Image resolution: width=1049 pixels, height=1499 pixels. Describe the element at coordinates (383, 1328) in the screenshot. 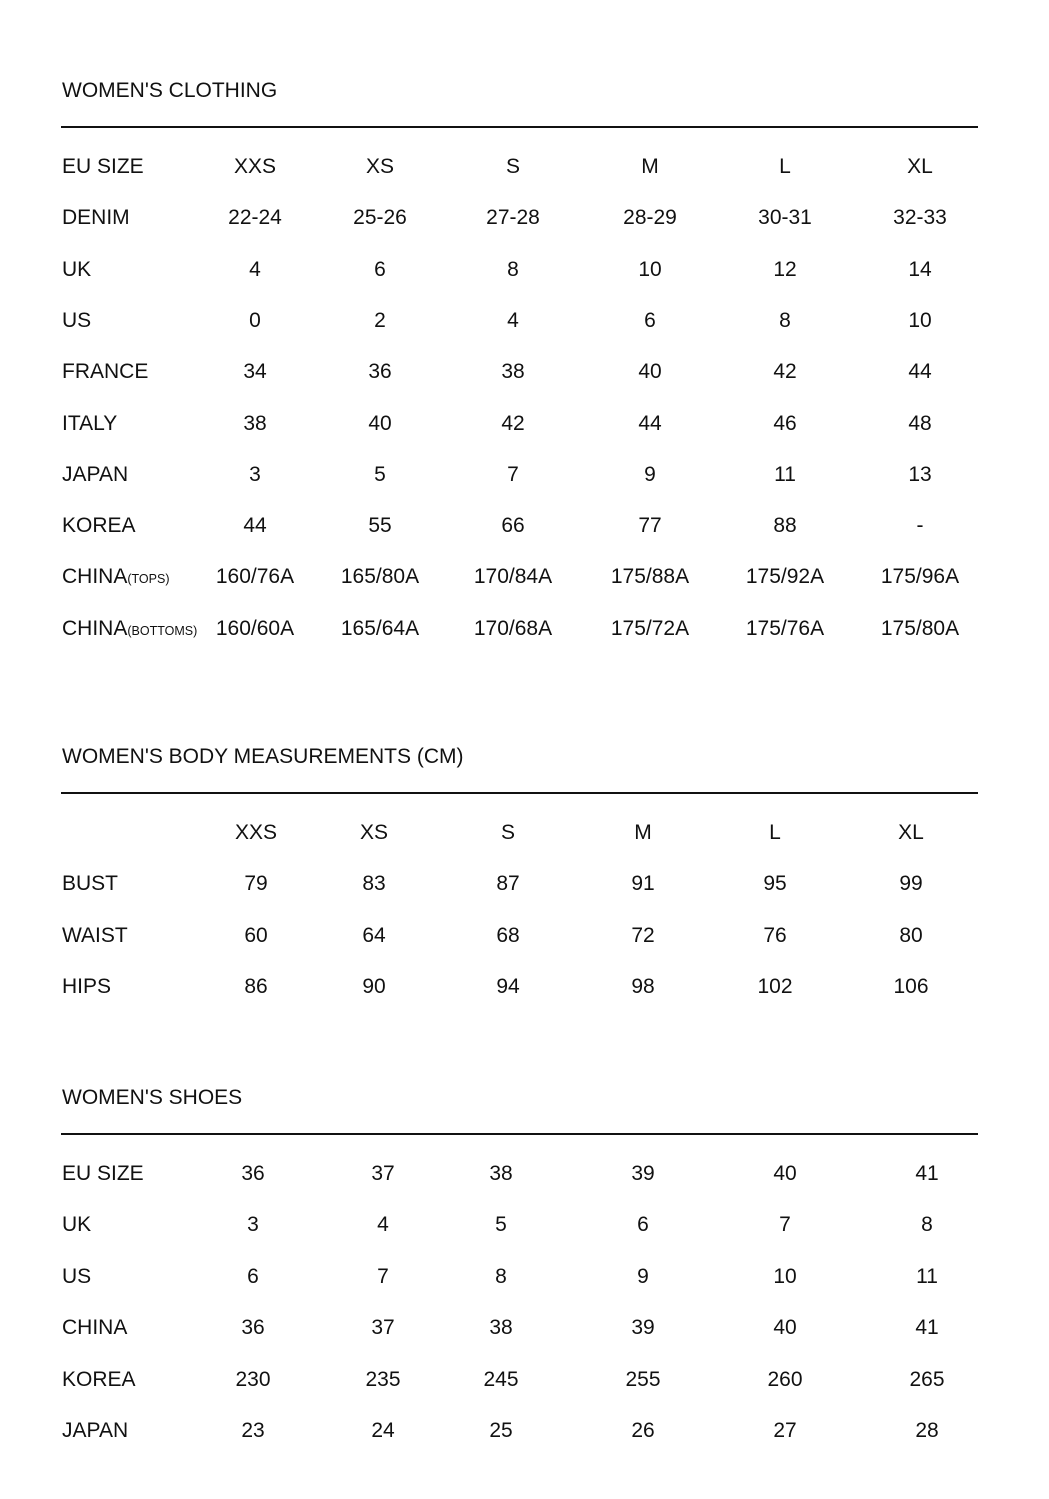

I see `table-cell: 37` at that location.